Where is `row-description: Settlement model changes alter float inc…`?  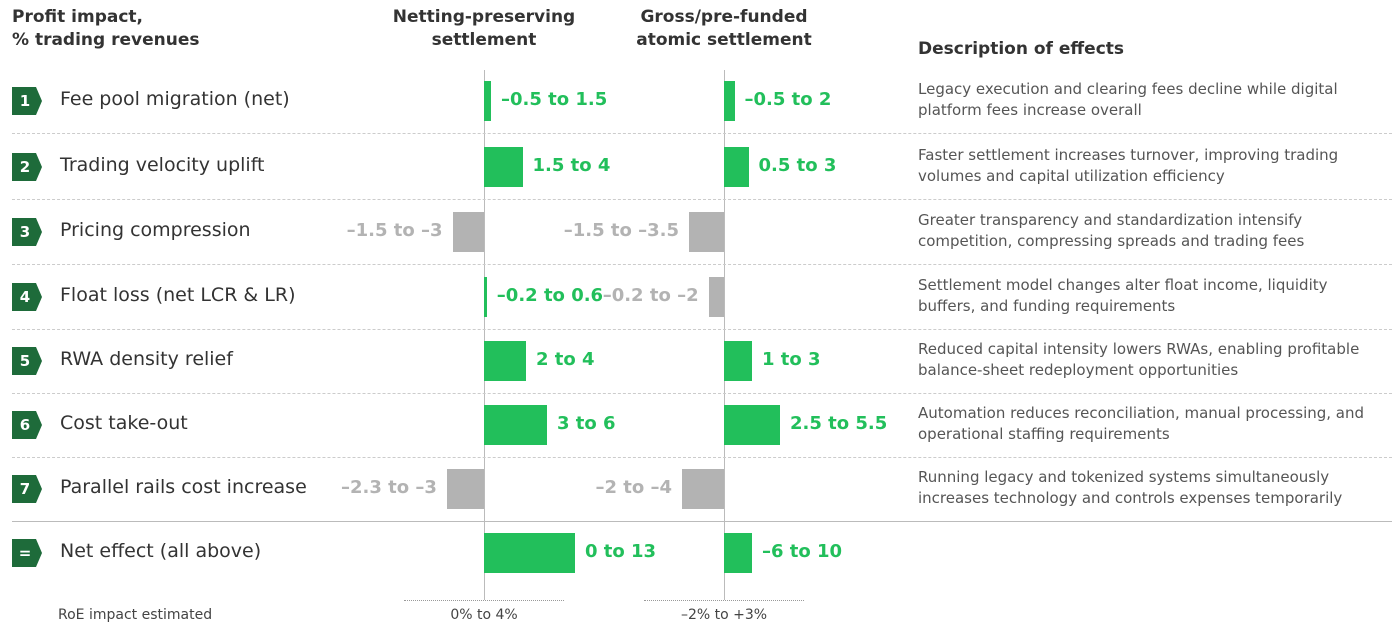 row-description: Settlement model changes alter float inc… is located at coordinates (1123, 295).